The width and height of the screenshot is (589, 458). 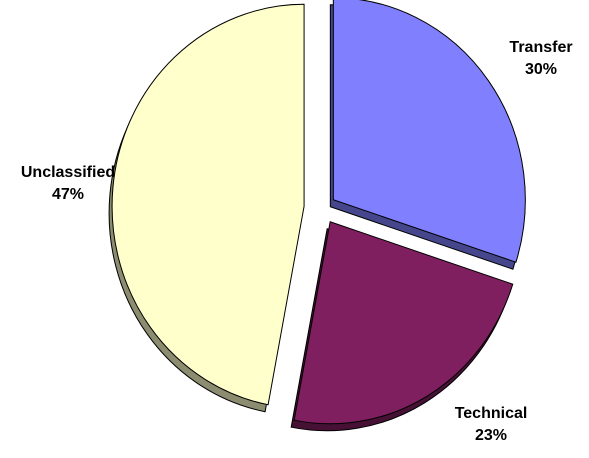 What do you see at coordinates (68, 183) in the screenshot?
I see `slice-label-unclassified: Unclassified 47%` at bounding box center [68, 183].